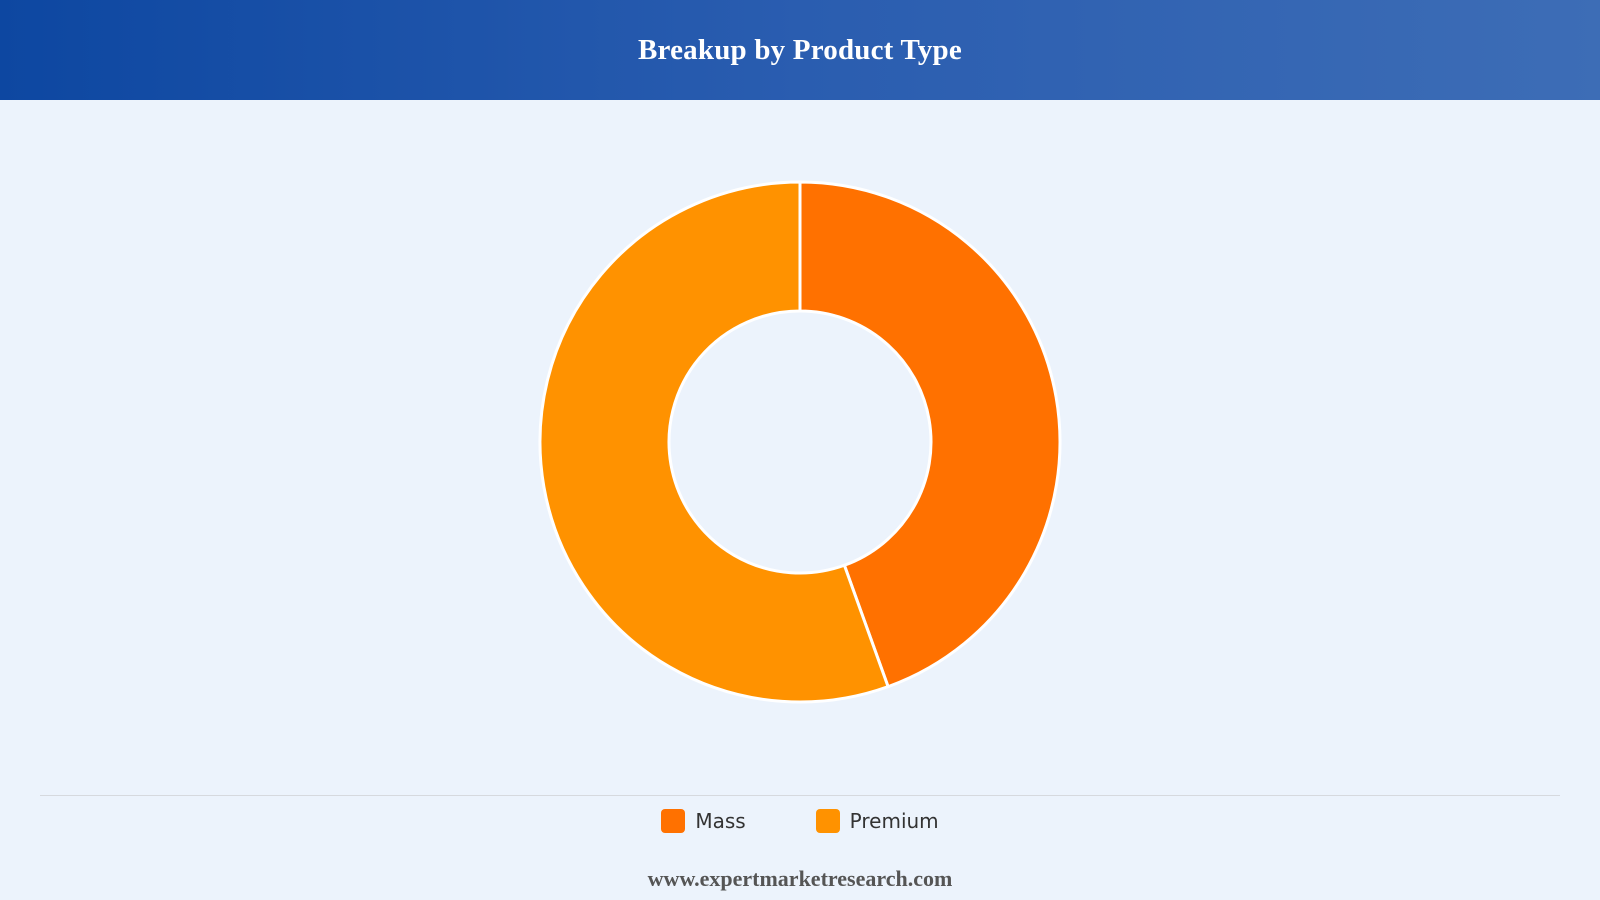 This screenshot has width=1600, height=900. I want to click on donut-slice-premium, so click(714, 442).